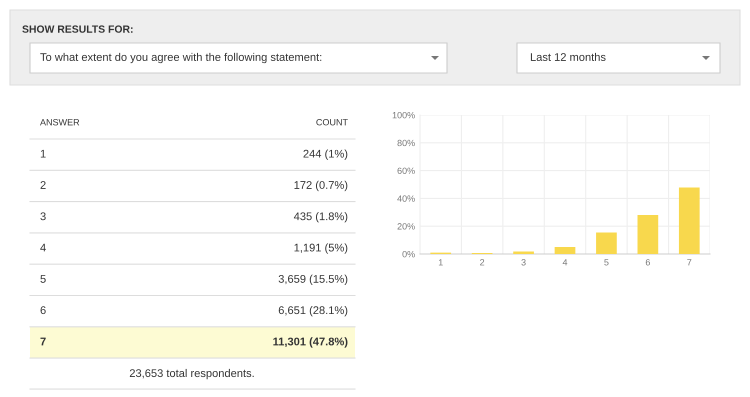 This screenshot has width=750, height=397. Describe the element at coordinates (313, 311) in the screenshot. I see `text: 6,651 (28.1%)` at that location.